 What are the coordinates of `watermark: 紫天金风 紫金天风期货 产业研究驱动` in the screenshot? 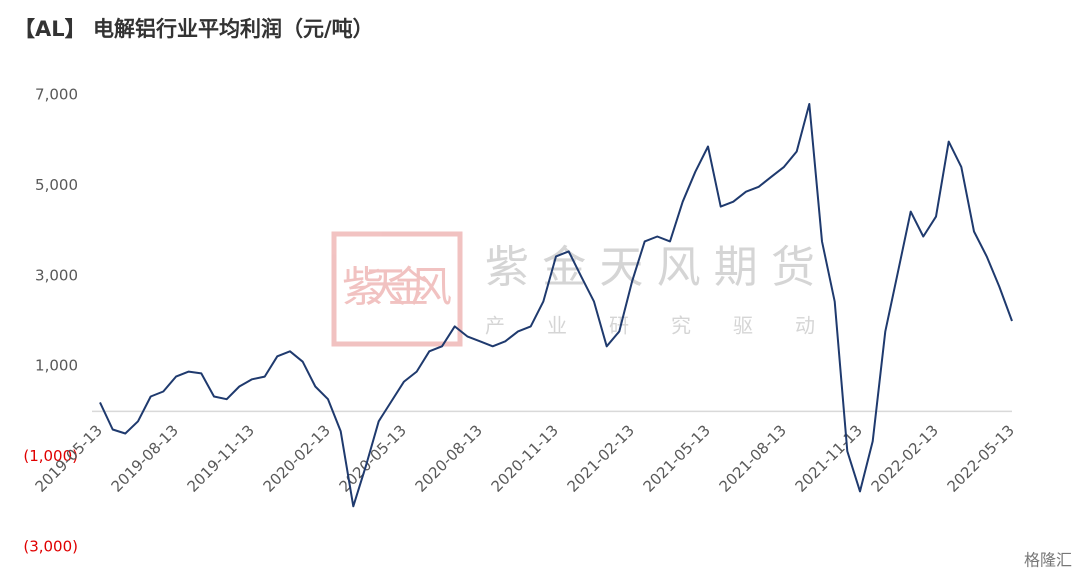 It's located at (573, 289).